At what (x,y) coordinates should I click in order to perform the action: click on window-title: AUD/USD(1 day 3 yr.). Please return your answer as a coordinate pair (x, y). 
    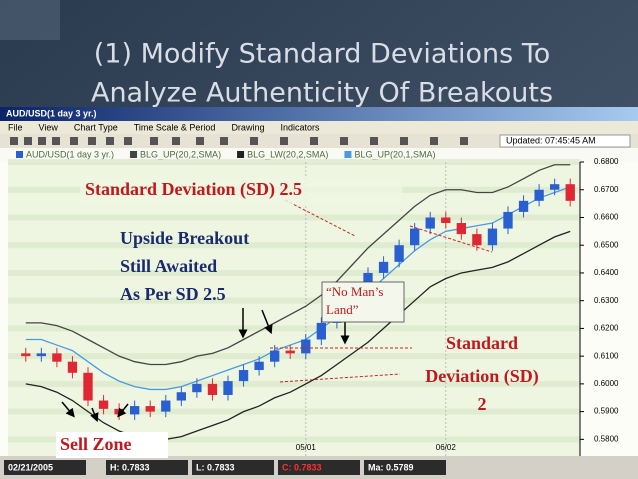
    Looking at the image, I should click on (51, 113).